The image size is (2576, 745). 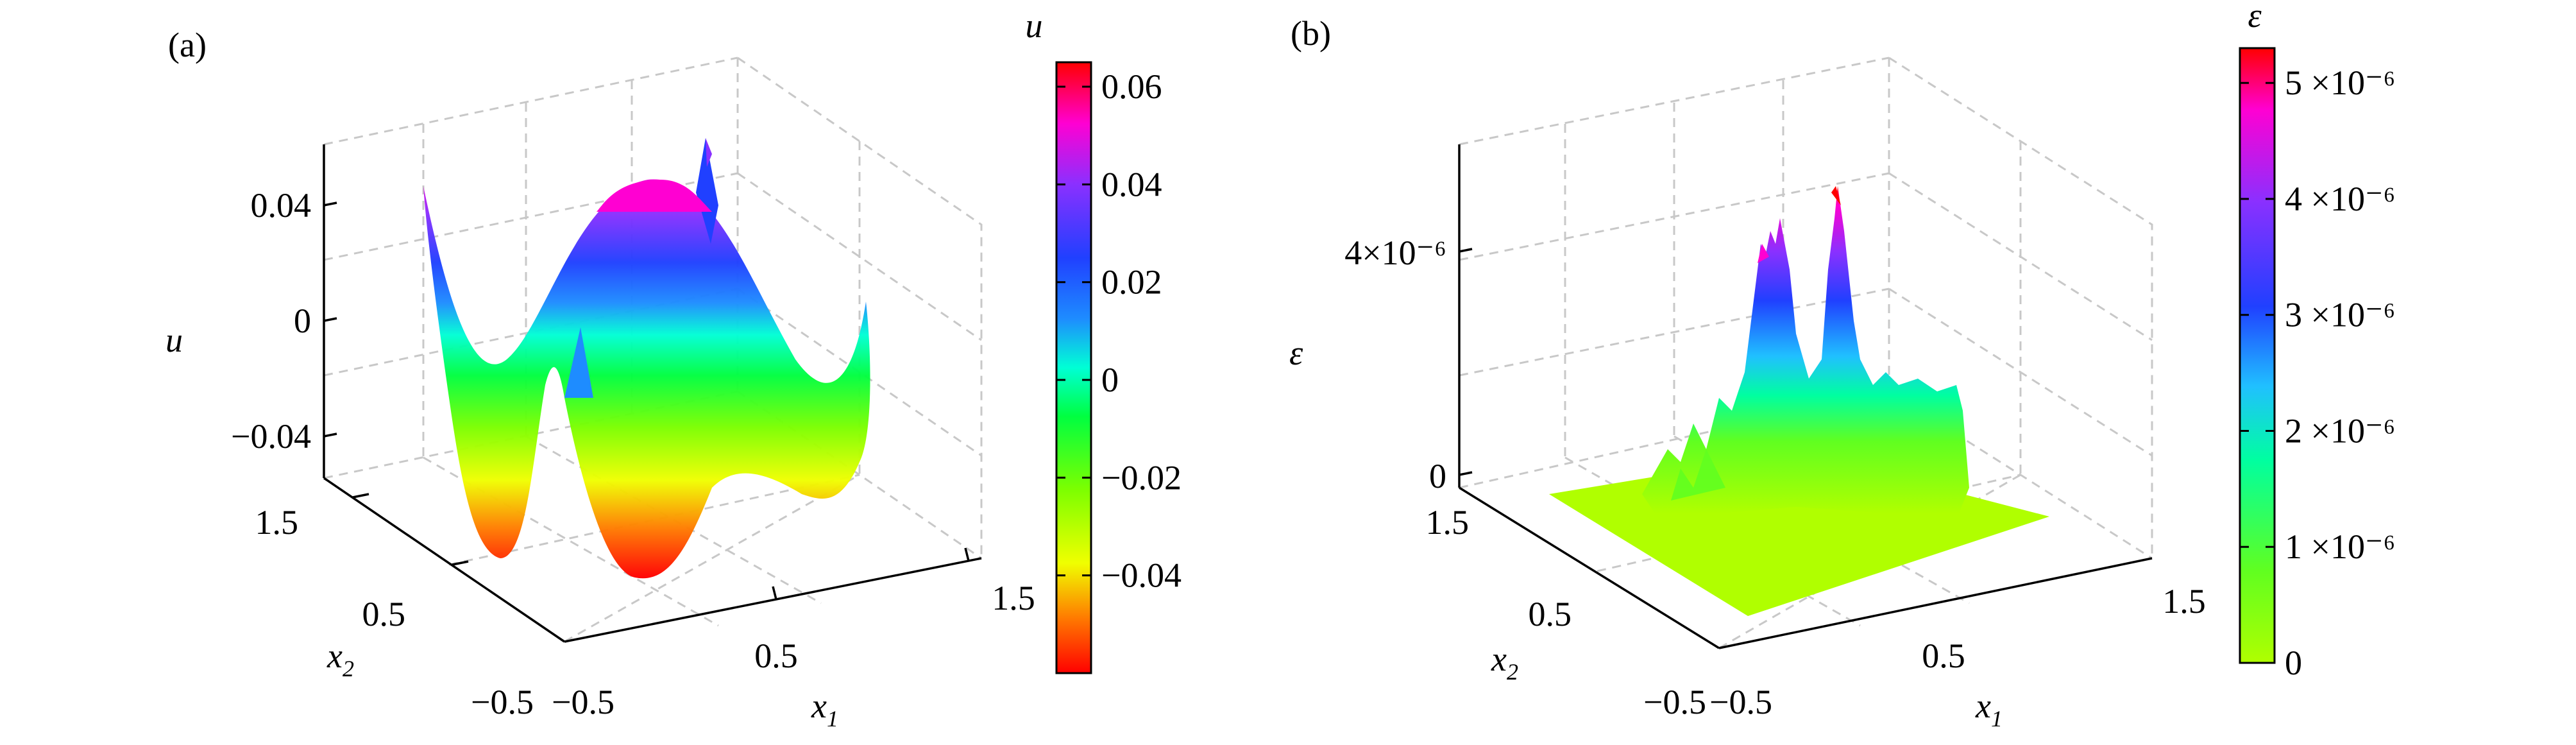 I want to click on panel-a-x-tick-neg0.5: −0.5, so click(x=583, y=702).